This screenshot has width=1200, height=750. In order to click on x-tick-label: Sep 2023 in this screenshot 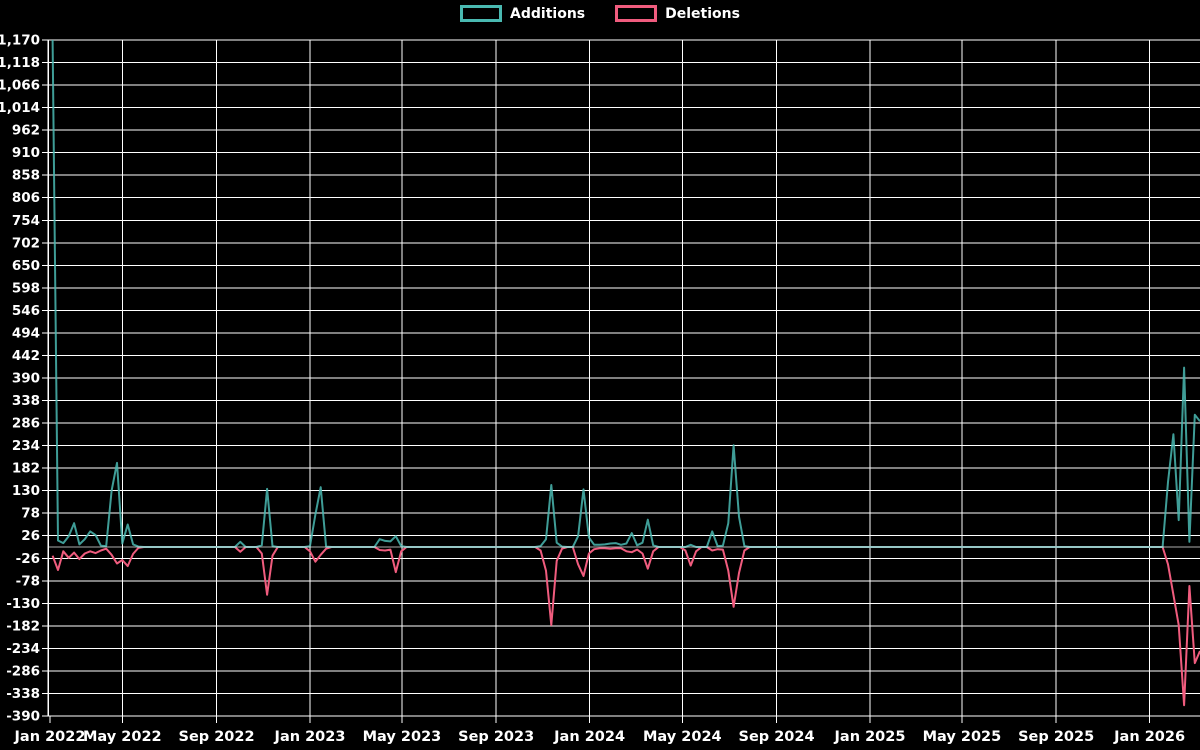, I will do `click(496, 737)`.